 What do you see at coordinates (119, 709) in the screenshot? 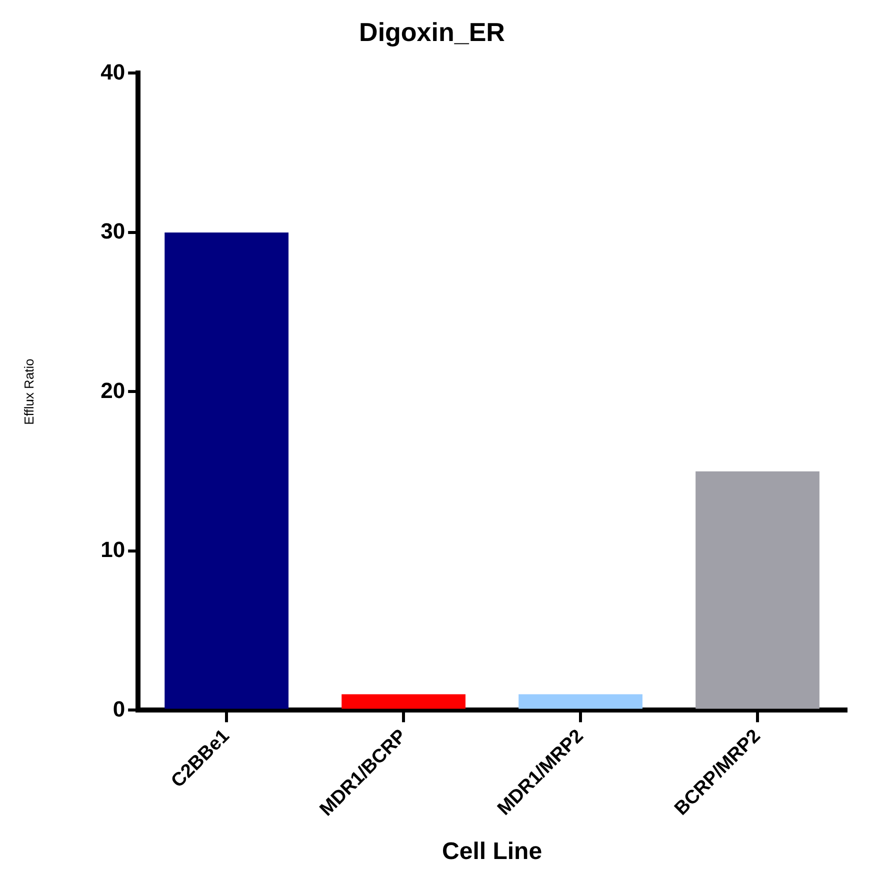
I see `y-tick-label: 0` at bounding box center [119, 709].